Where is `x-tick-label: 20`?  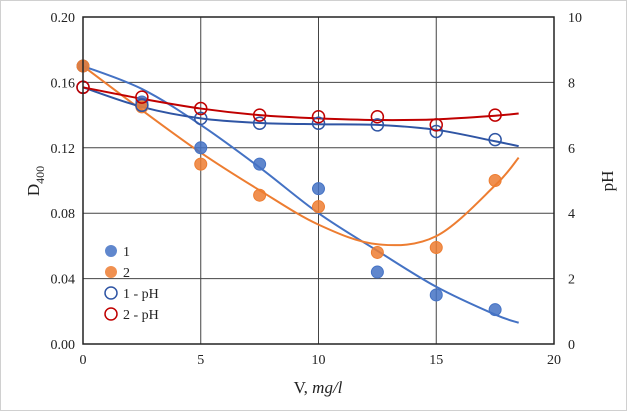
x-tick-label: 20 is located at coordinates (554, 360).